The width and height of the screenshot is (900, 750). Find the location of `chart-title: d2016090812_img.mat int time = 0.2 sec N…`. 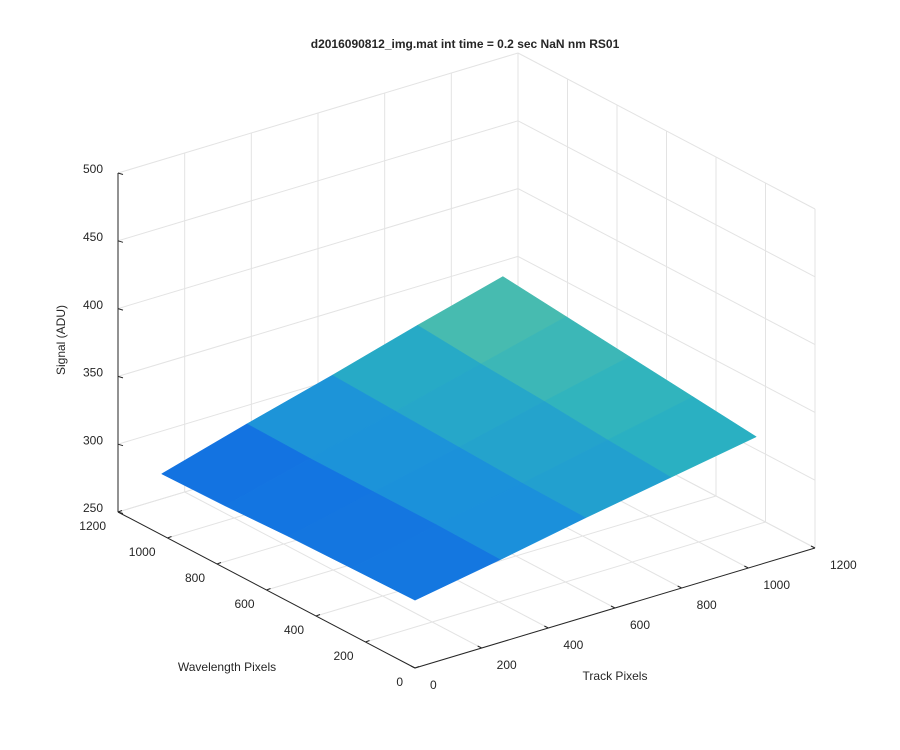

chart-title: d2016090812_img.mat int time = 0.2 sec N… is located at coordinates (465, 44).